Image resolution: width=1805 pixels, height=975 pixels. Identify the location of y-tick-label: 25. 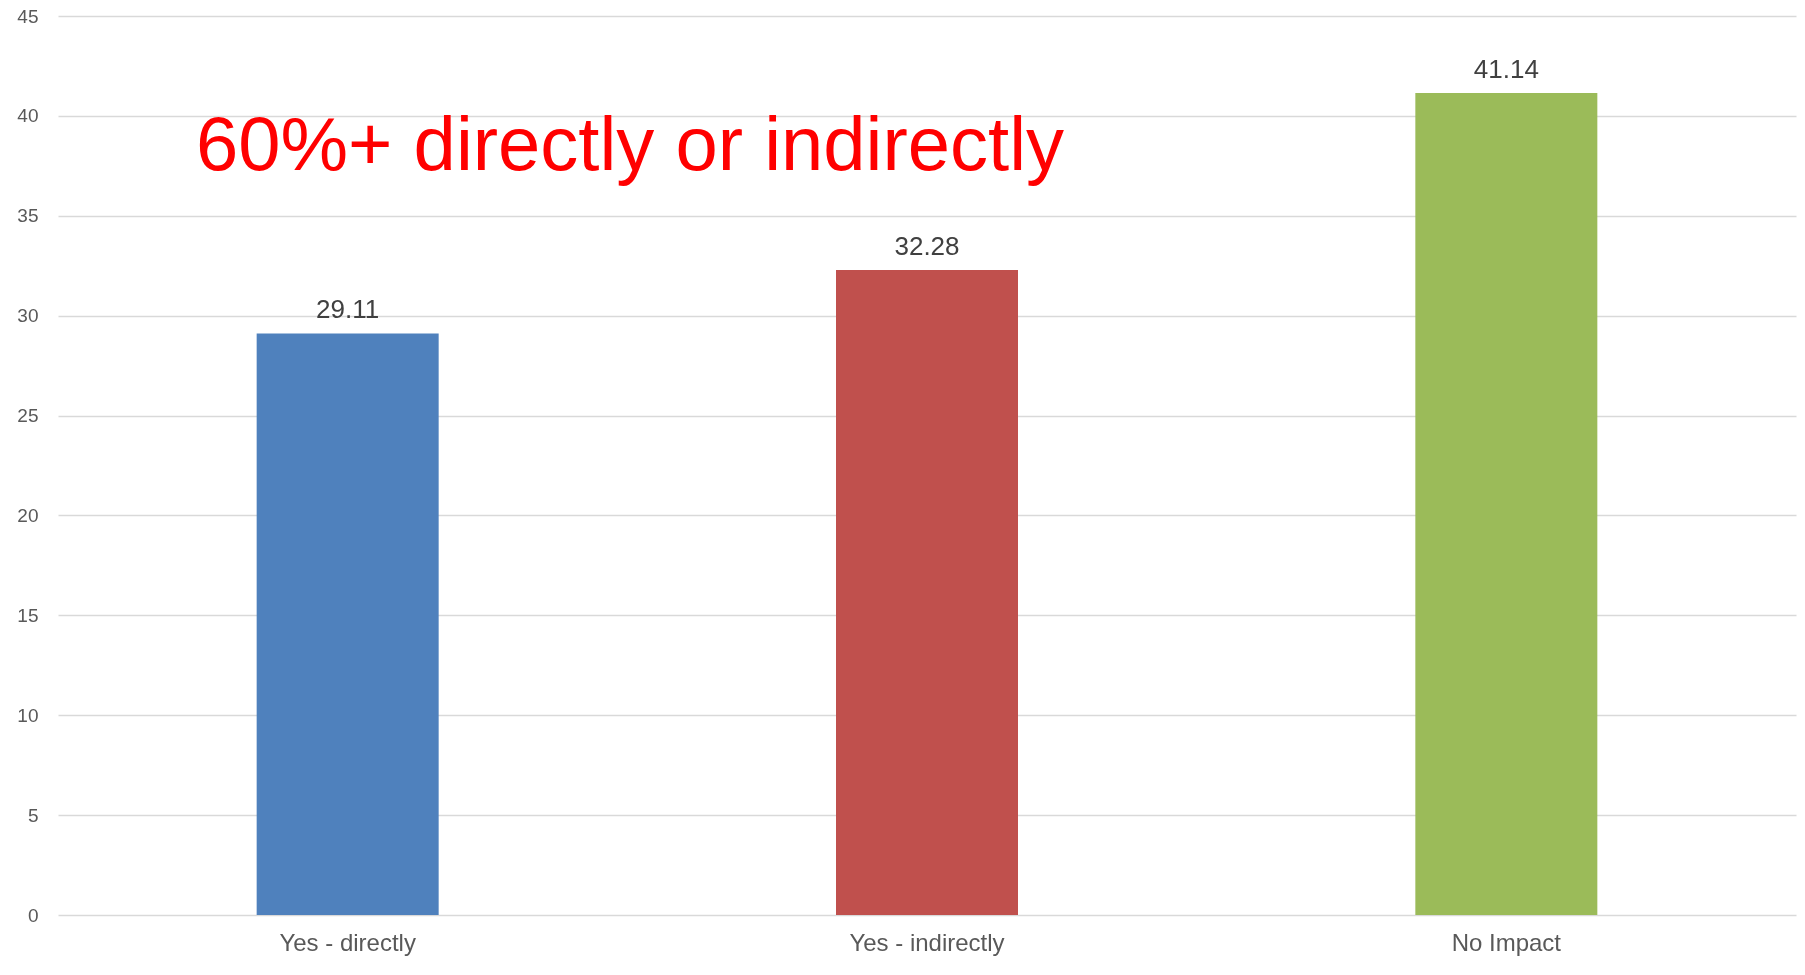
(28, 416).